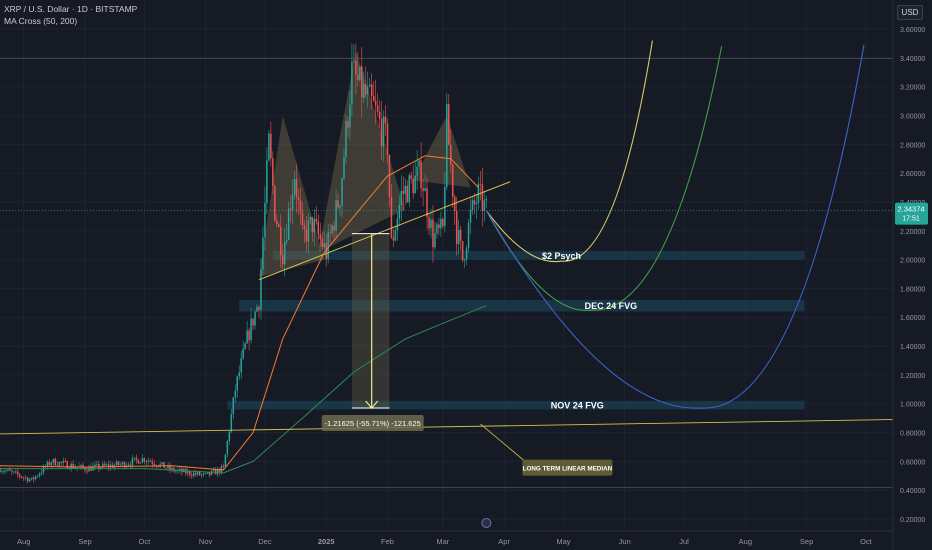  Describe the element at coordinates (84, 541) in the screenshot. I see `time-tick-label: Sep` at that location.